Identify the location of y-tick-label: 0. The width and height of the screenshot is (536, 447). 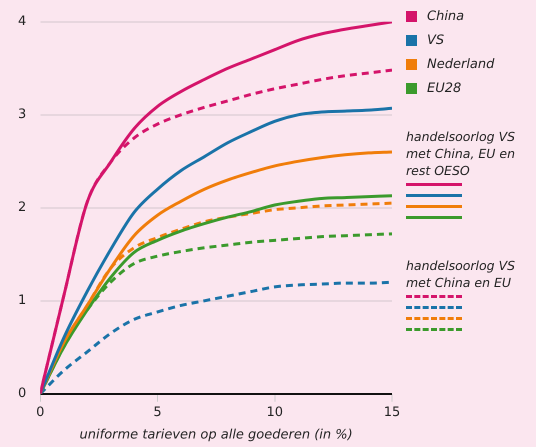
(22, 394).